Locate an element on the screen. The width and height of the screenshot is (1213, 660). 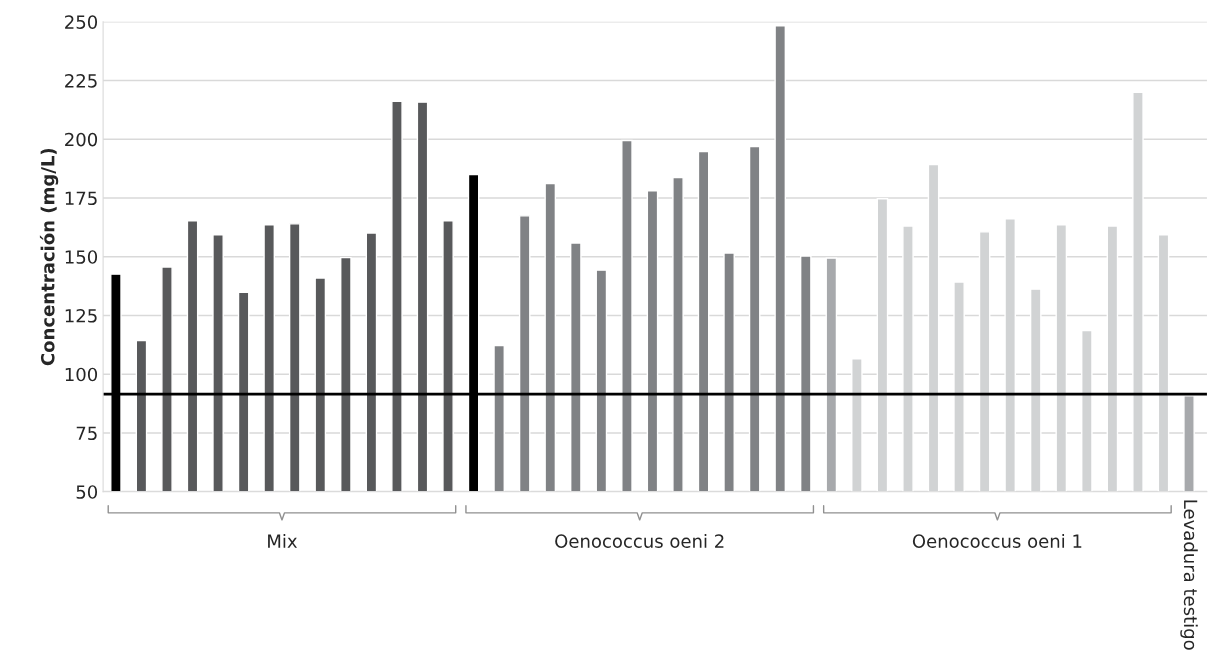
text: Oenococcus oeni 1 is located at coordinates (997, 540).